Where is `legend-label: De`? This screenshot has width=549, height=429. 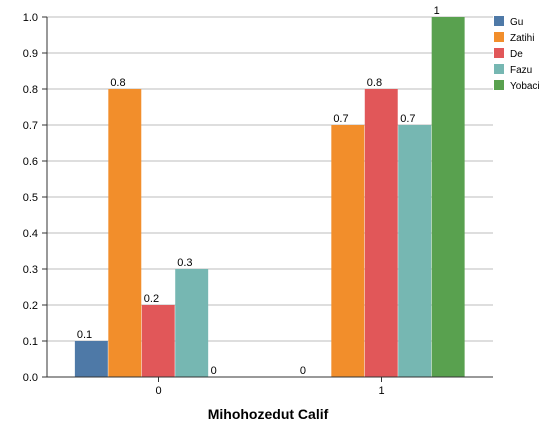 legend-label: De is located at coordinates (516, 54).